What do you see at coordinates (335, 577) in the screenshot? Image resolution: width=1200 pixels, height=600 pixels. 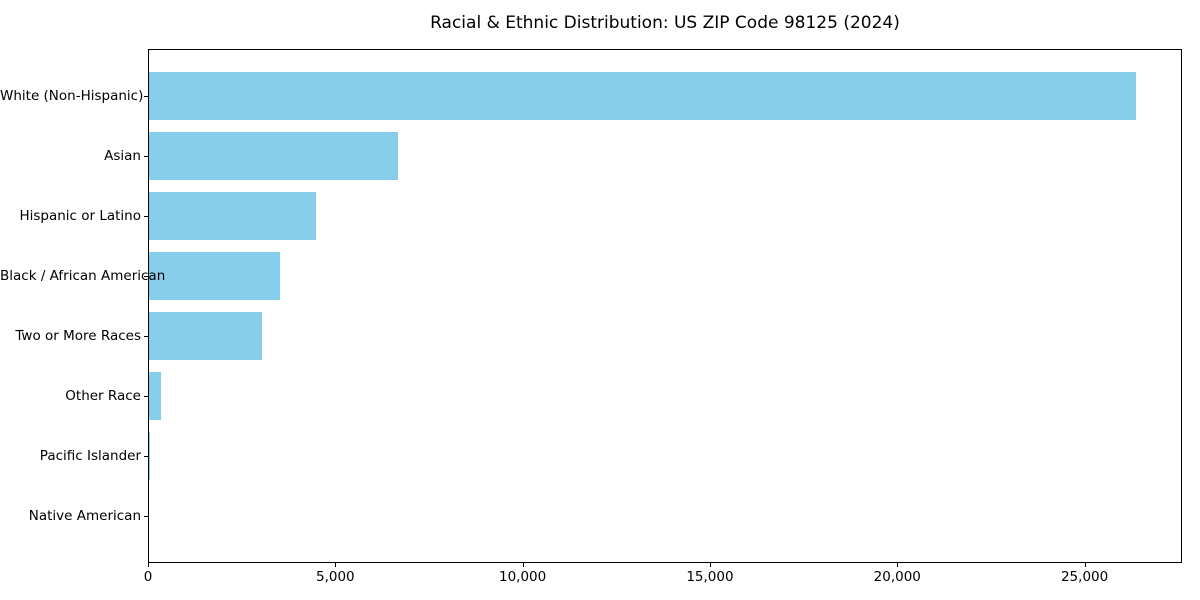 I see `x-tick-label: 5,000` at bounding box center [335, 577].